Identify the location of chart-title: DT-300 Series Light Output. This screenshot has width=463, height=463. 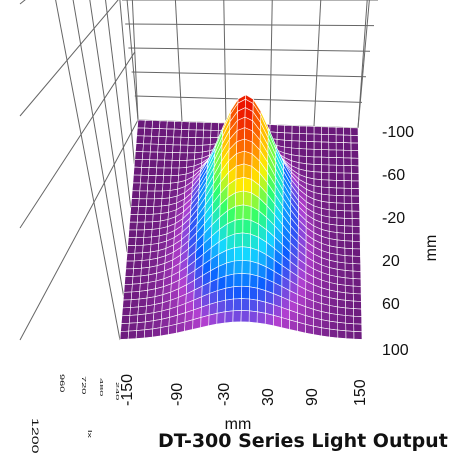
(303, 441).